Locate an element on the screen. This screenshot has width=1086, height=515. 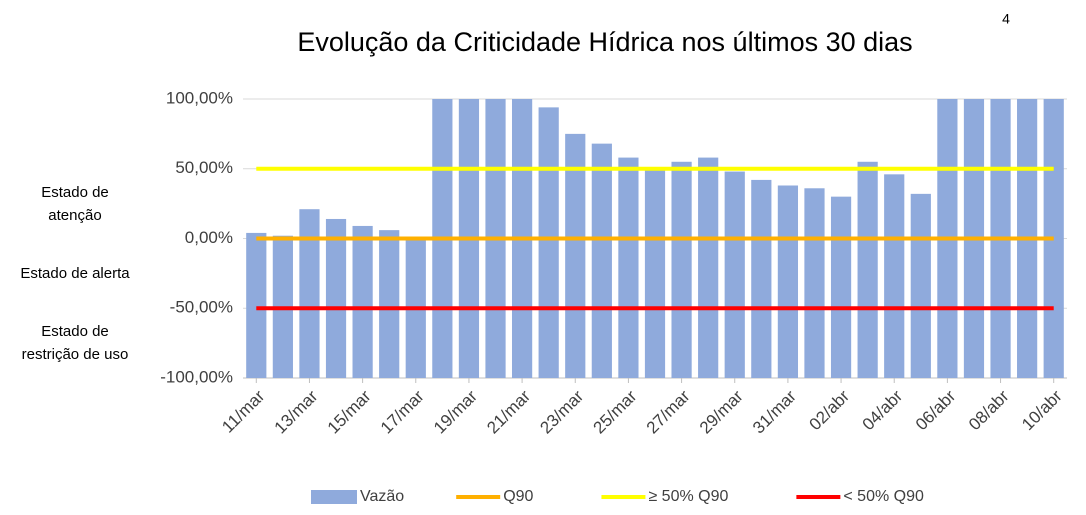
zone-label: Estado de restrição de uso is located at coordinates (75, 343).